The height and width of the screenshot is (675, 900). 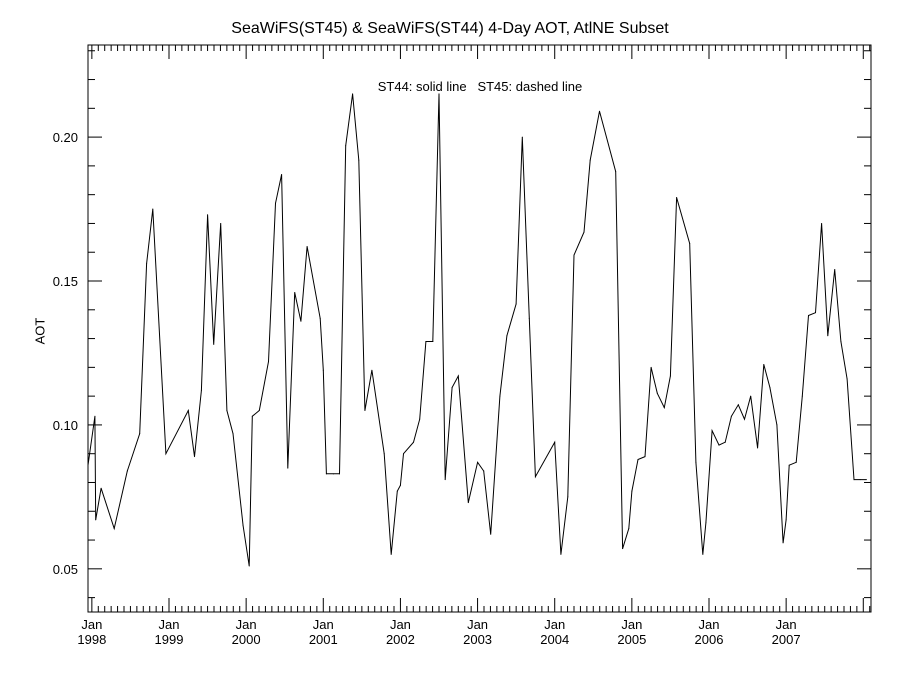 I want to click on y-tick-label: 0.05, so click(x=65, y=569).